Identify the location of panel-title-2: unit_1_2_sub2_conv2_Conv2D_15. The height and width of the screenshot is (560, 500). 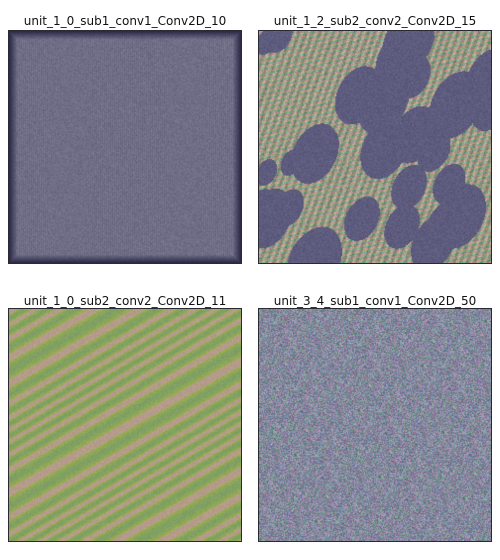
(375, 21).